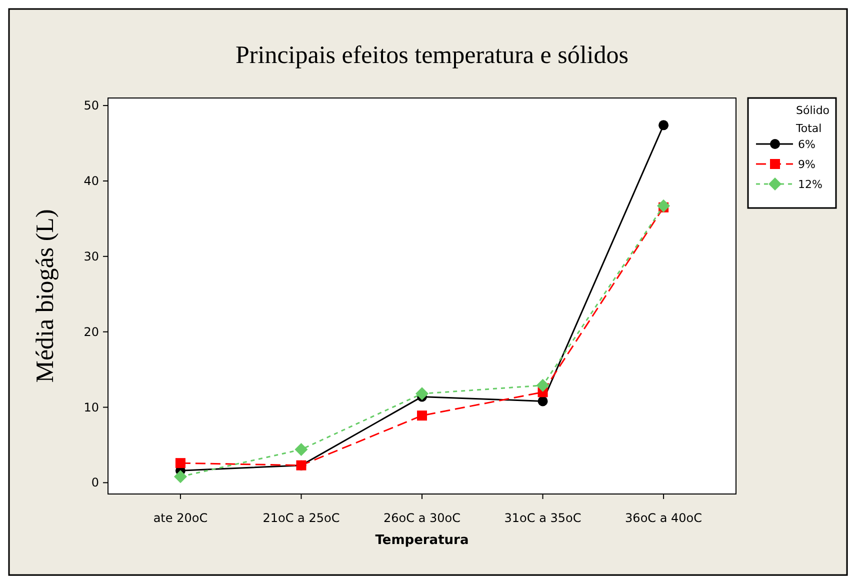  What do you see at coordinates (810, 184) in the screenshot?
I see `legend-label: 12%` at bounding box center [810, 184].